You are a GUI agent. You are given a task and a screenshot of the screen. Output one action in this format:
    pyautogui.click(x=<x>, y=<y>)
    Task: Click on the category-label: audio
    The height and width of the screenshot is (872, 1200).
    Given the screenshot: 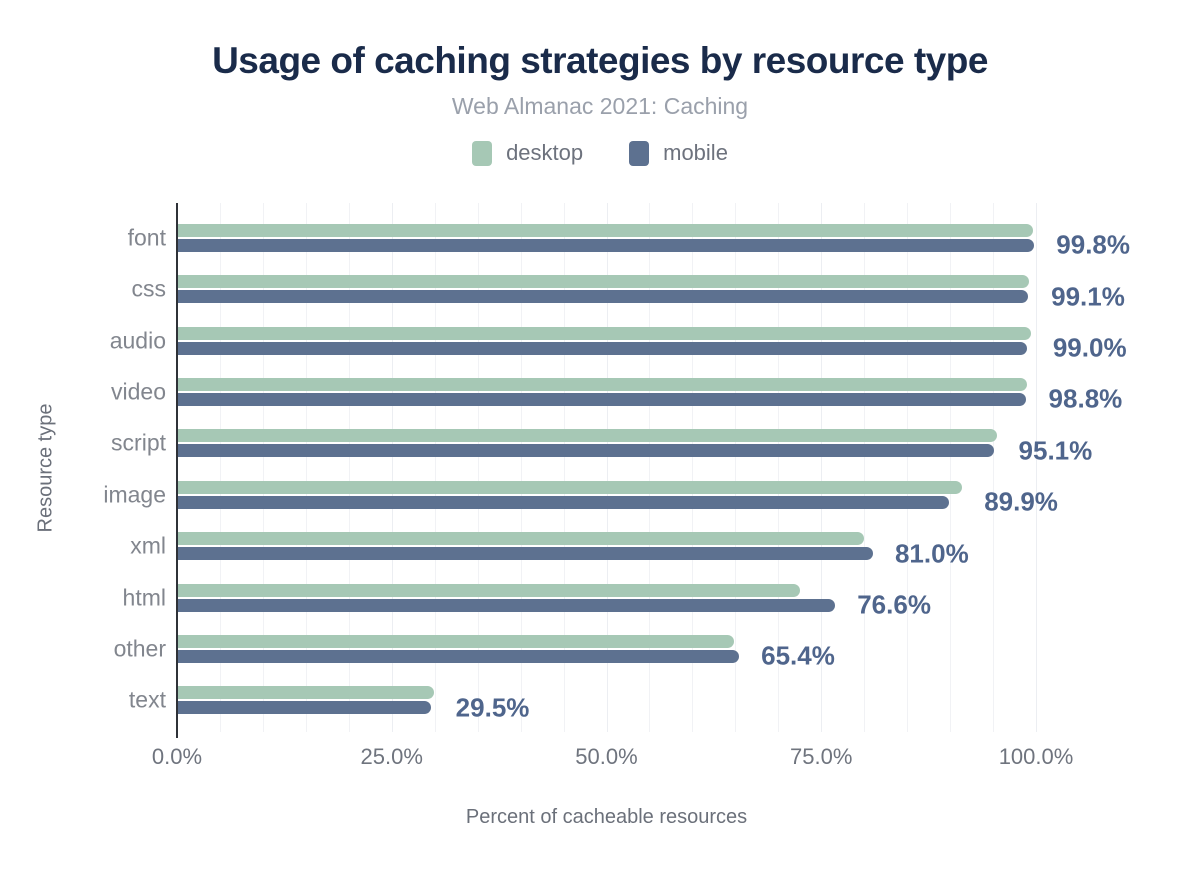 What is the action you would take?
    pyautogui.click(x=137, y=340)
    